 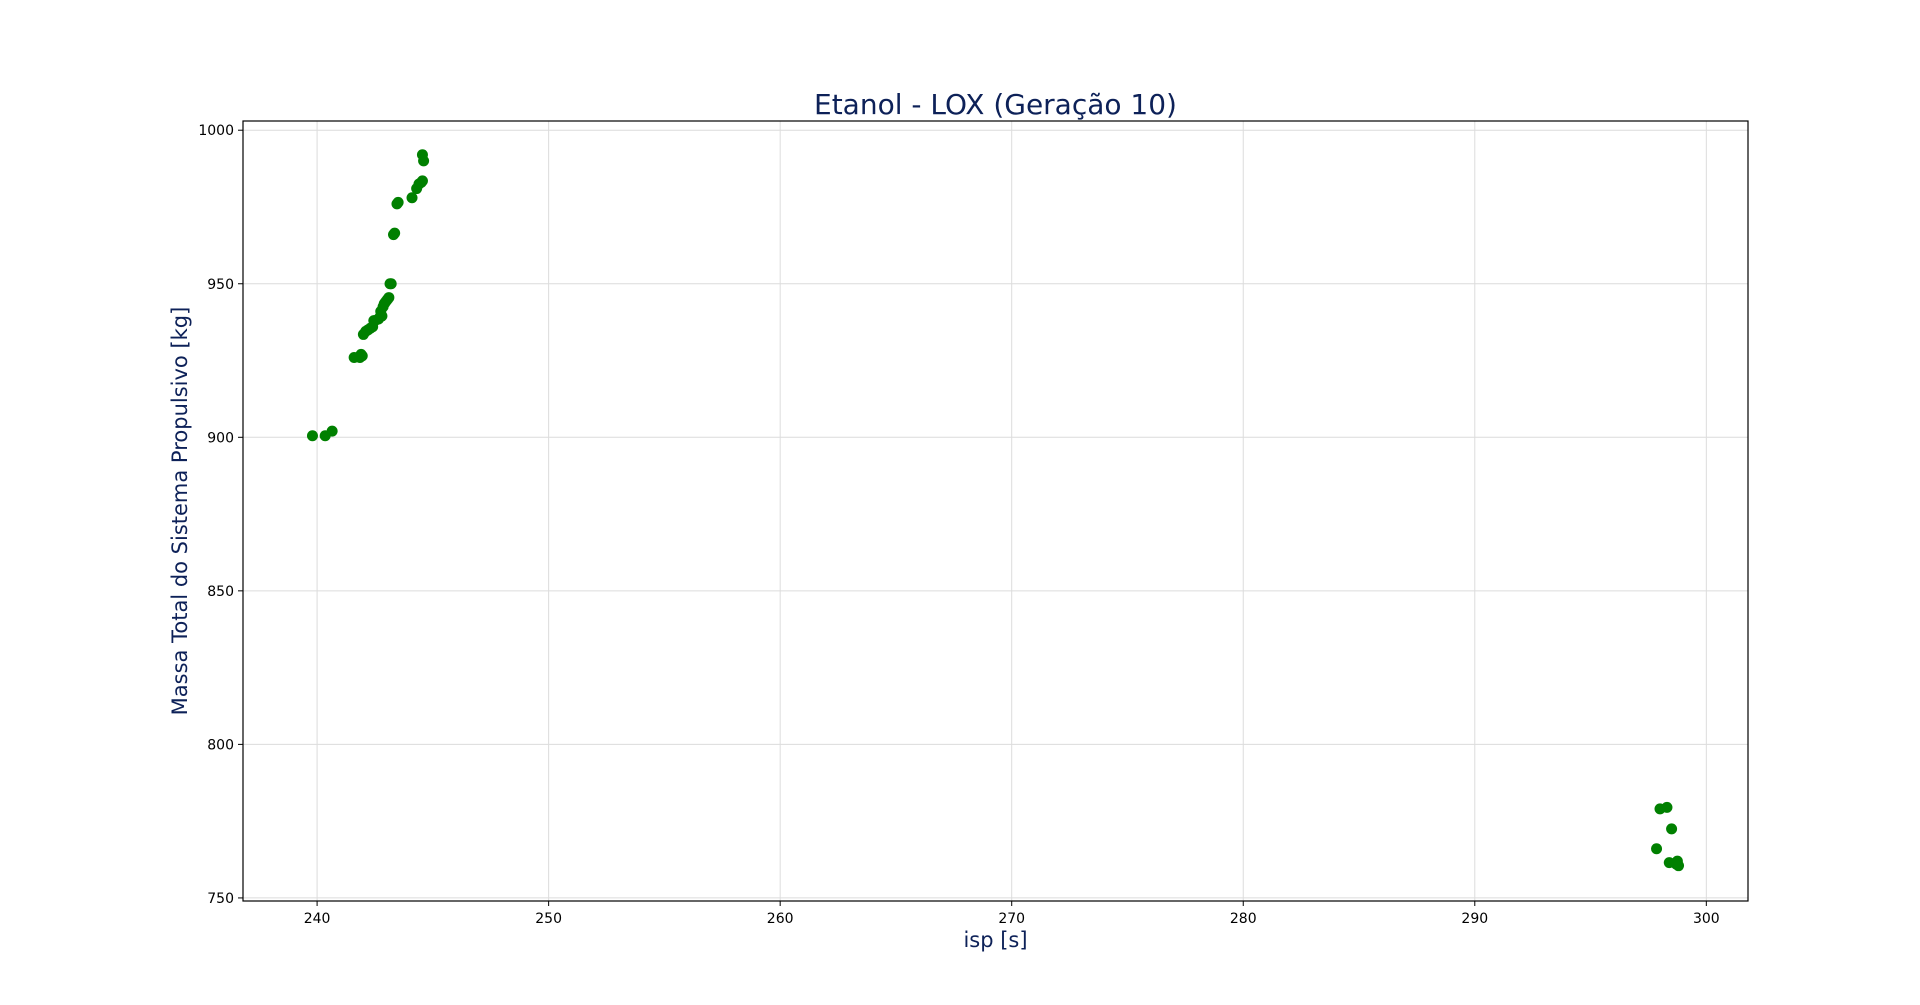 I want to click on x-axis-ticks: 240 250 260 270 280 290 300, so click(x=1012, y=914).